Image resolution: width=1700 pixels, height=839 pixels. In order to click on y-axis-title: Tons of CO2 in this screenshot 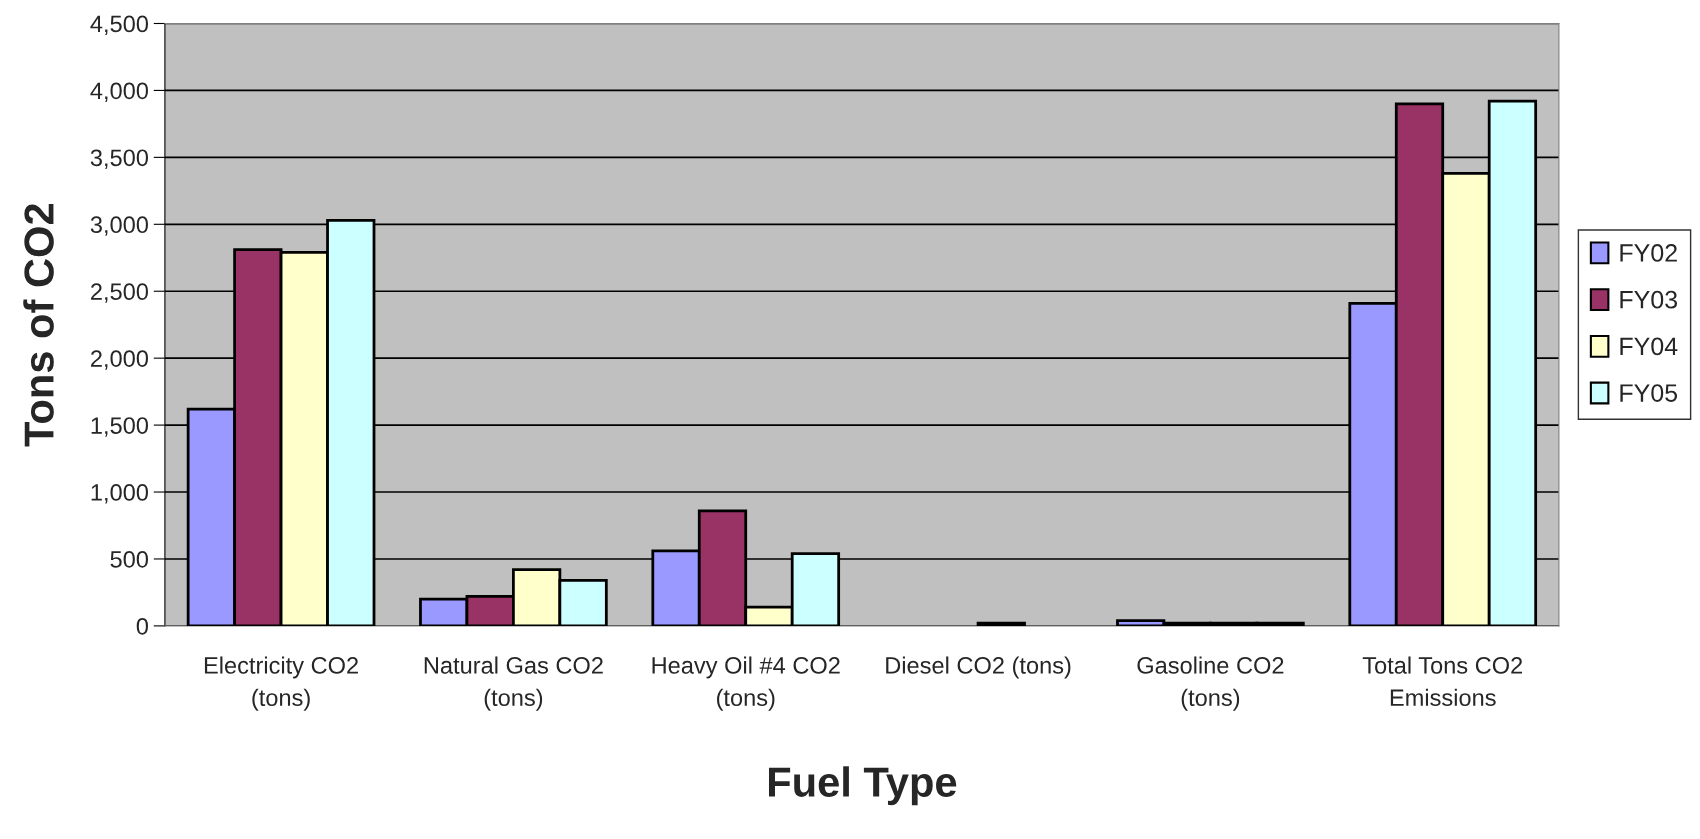, I will do `click(38, 325)`.